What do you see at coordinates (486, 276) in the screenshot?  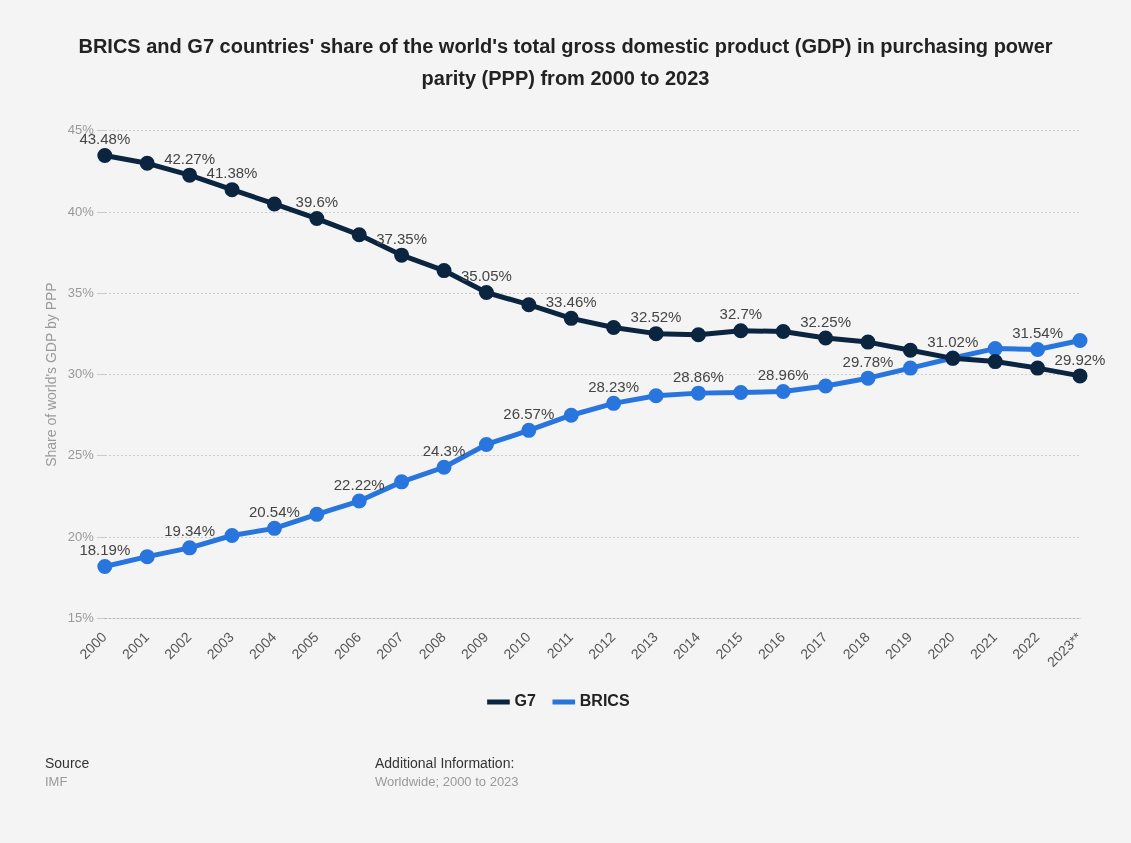 I see `data-label: 35.05%` at bounding box center [486, 276].